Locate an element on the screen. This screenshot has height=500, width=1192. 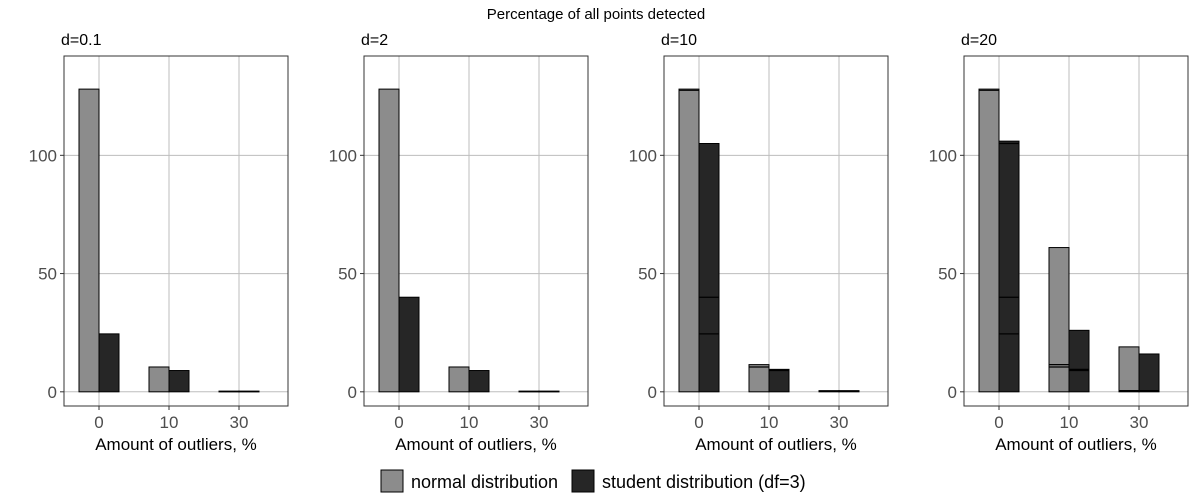
panel-title: d=2 is located at coordinates (374, 40).